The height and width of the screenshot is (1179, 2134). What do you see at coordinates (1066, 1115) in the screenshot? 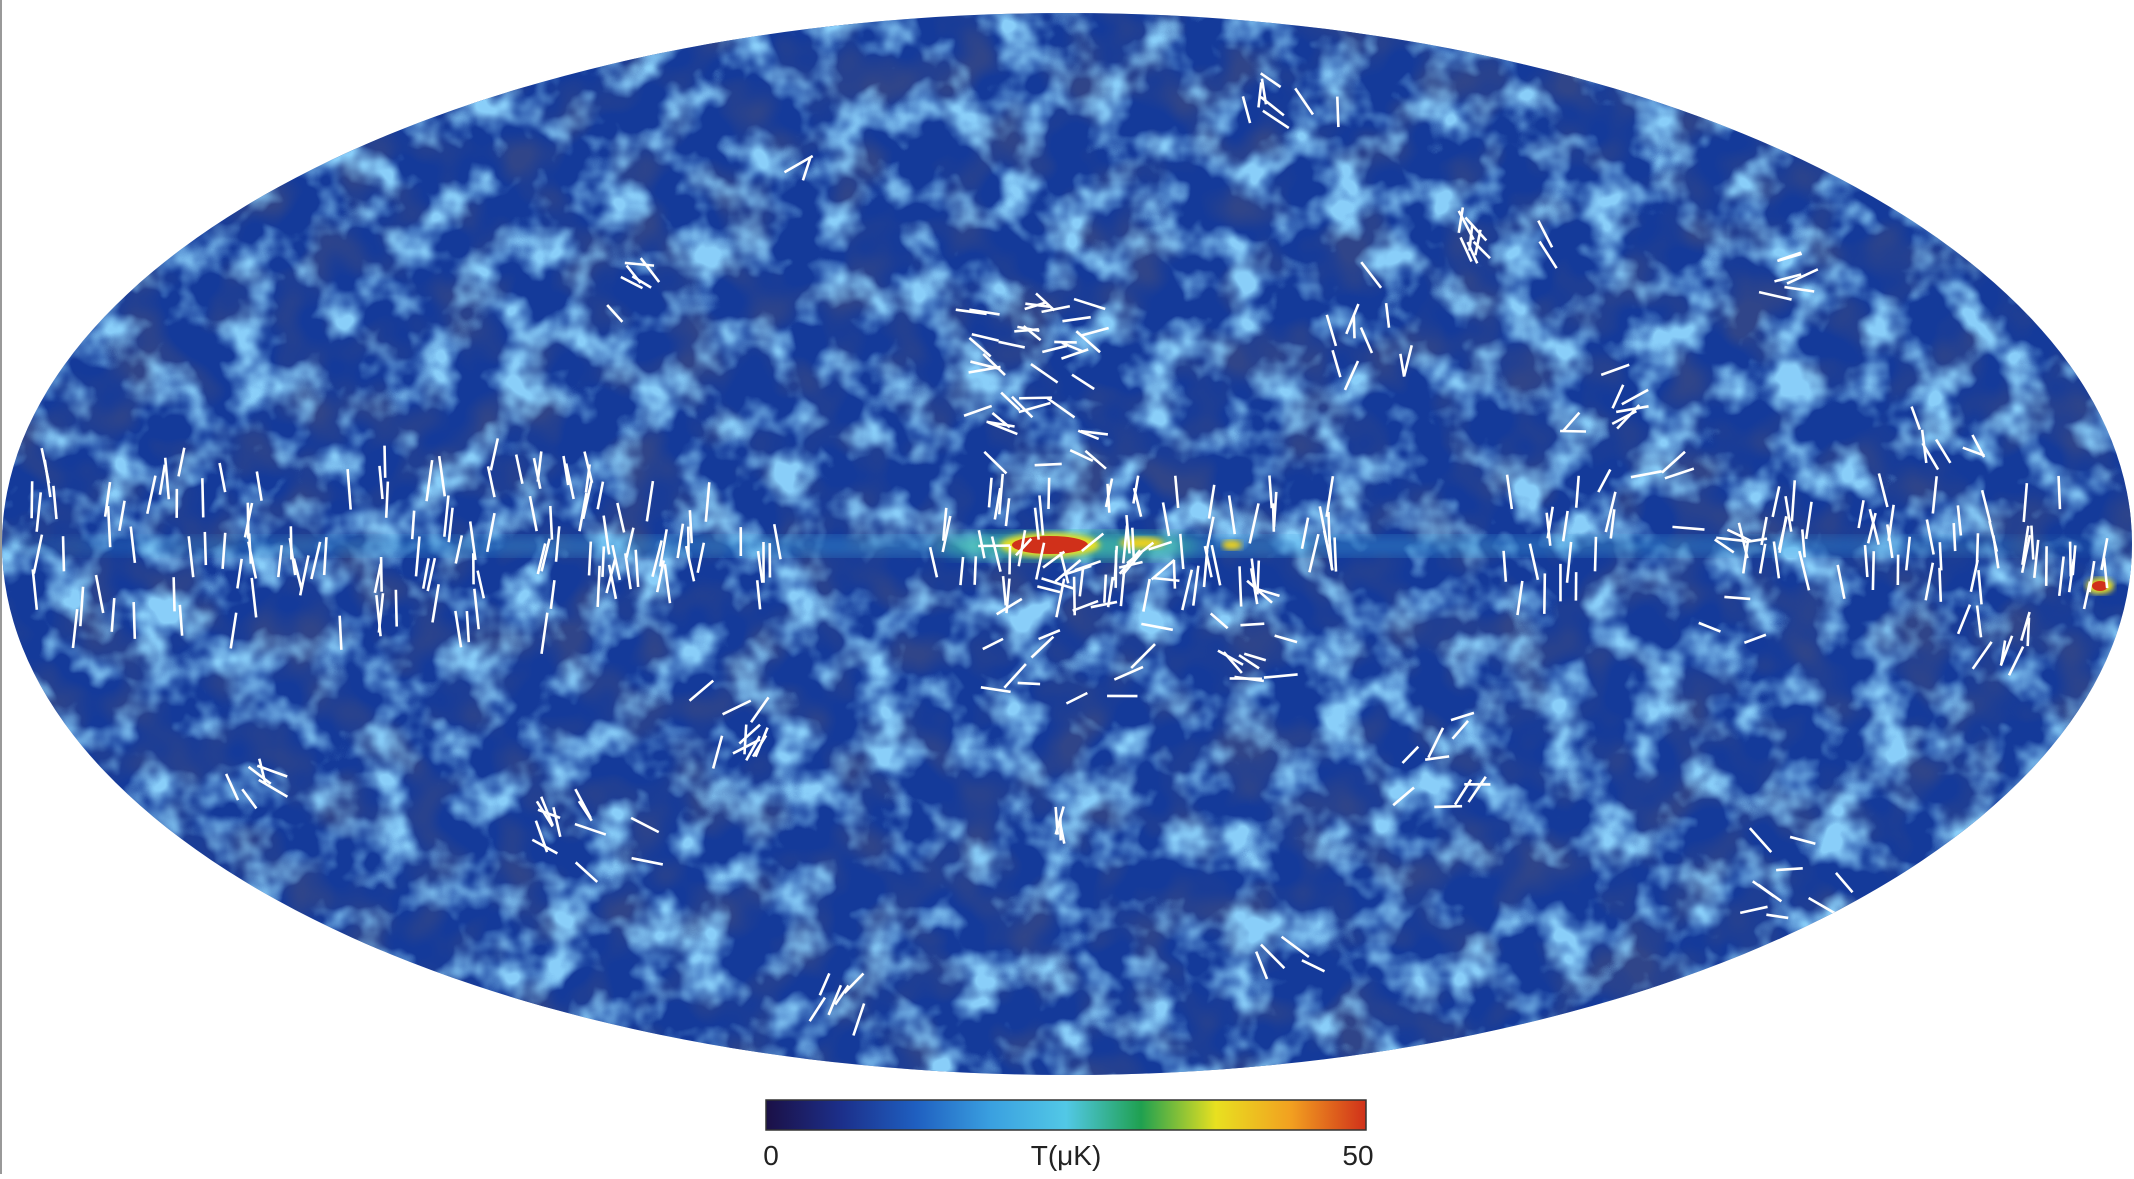
I see `colorbar` at bounding box center [1066, 1115].